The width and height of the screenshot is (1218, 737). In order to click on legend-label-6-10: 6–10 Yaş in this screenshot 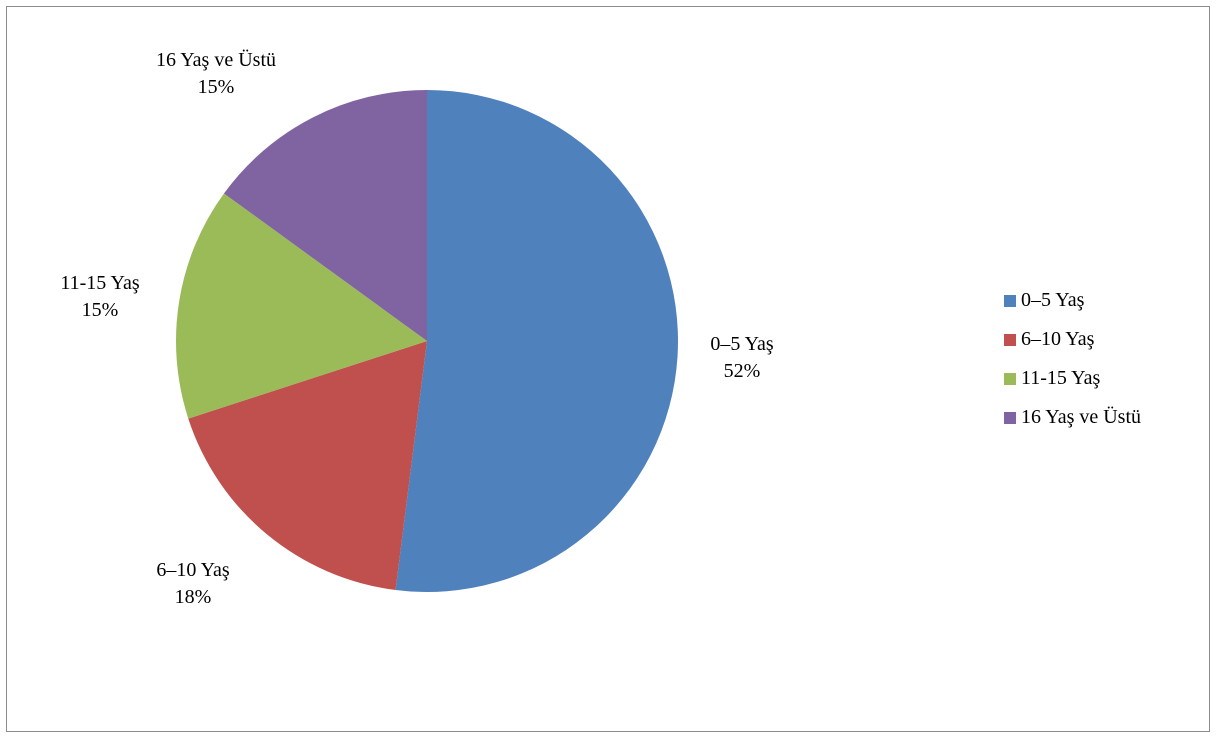, I will do `click(1058, 339)`.